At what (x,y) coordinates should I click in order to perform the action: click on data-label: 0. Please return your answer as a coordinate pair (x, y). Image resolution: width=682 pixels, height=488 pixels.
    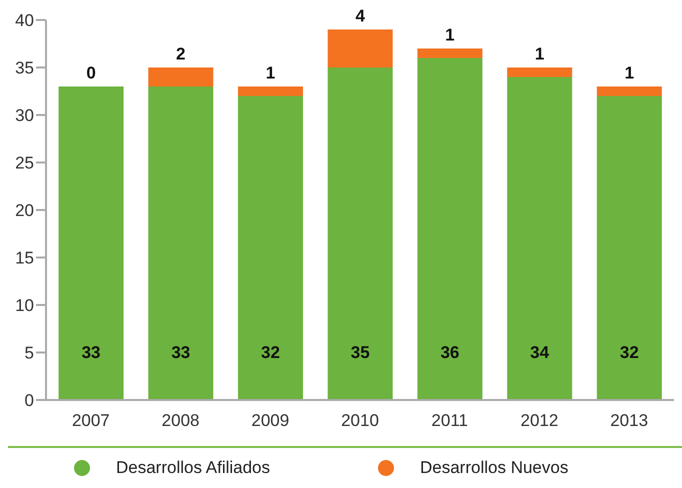
    Looking at the image, I should click on (91, 73).